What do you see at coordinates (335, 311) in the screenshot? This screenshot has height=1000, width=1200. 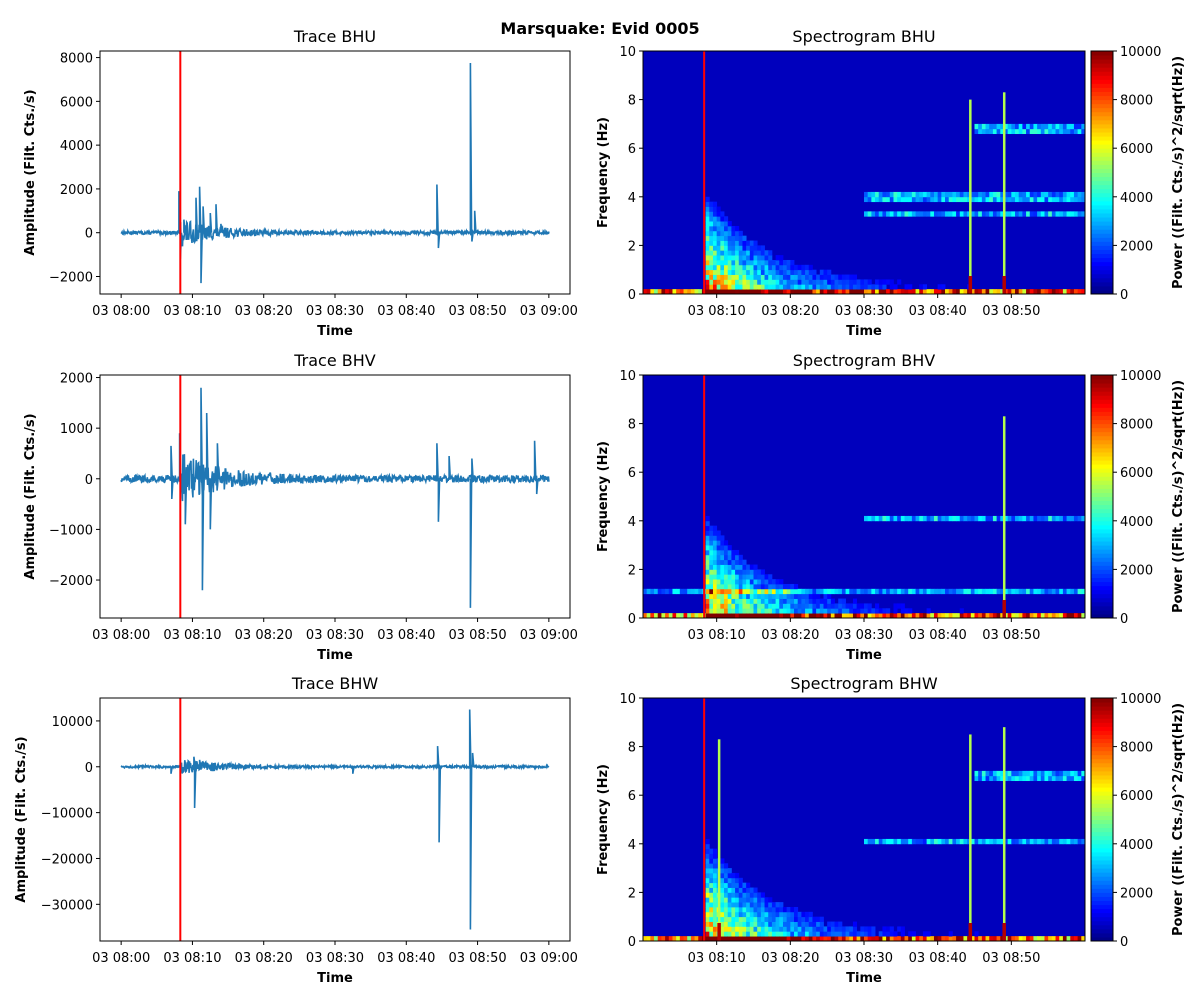 I see `x-tick-label: 03 08:30` at bounding box center [335, 311].